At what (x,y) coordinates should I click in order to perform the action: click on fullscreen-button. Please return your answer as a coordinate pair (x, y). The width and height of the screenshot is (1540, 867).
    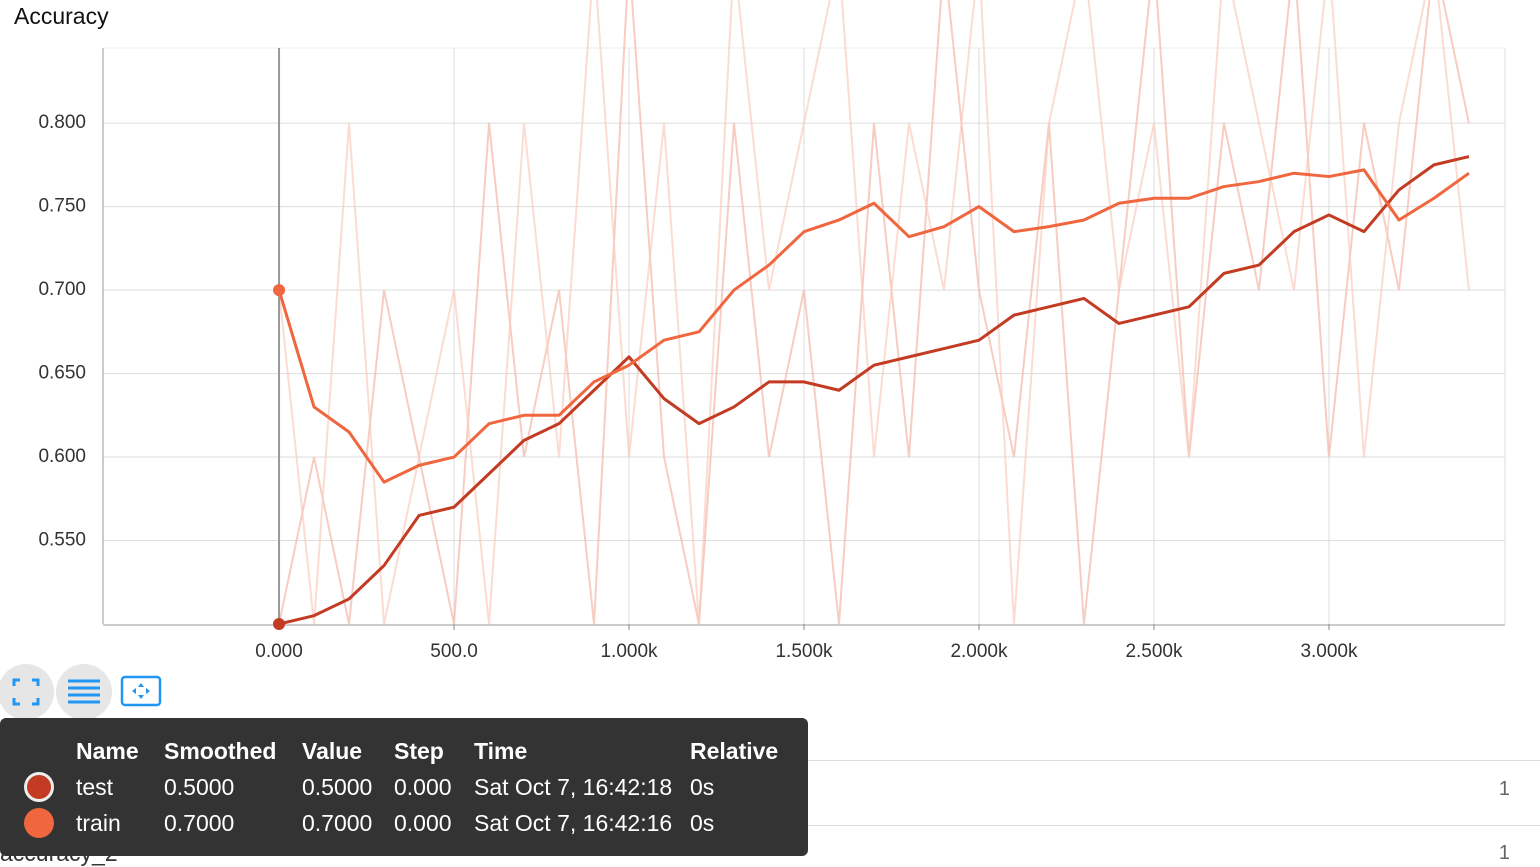
    Looking at the image, I should click on (27, 692).